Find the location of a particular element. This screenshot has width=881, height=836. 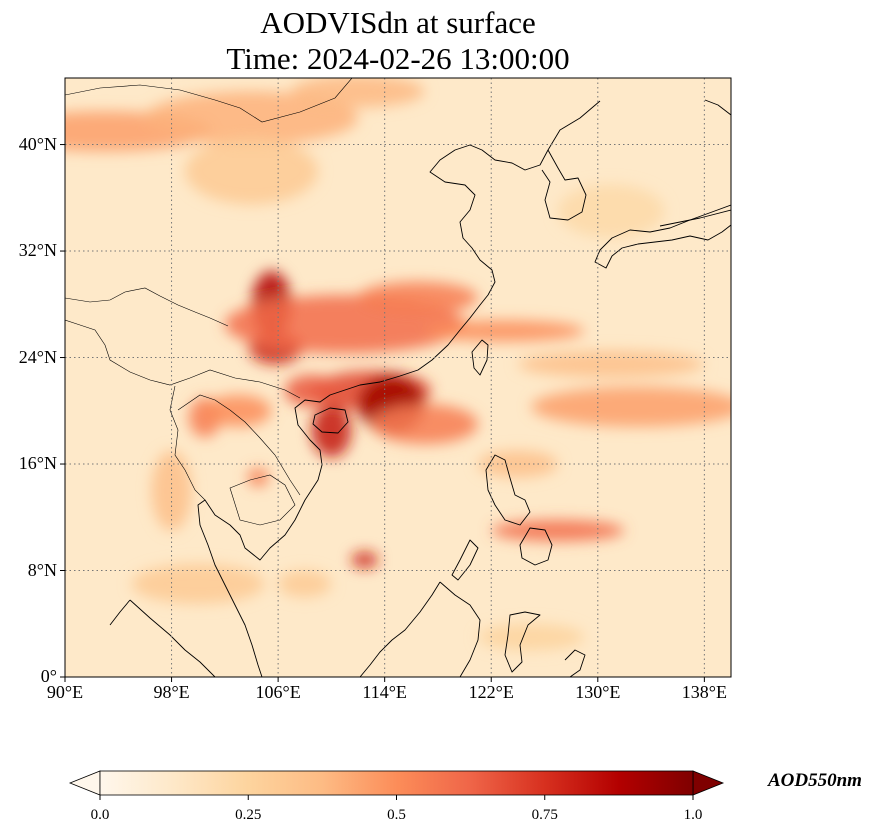

lat-label: 32°N is located at coordinates (37, 250).